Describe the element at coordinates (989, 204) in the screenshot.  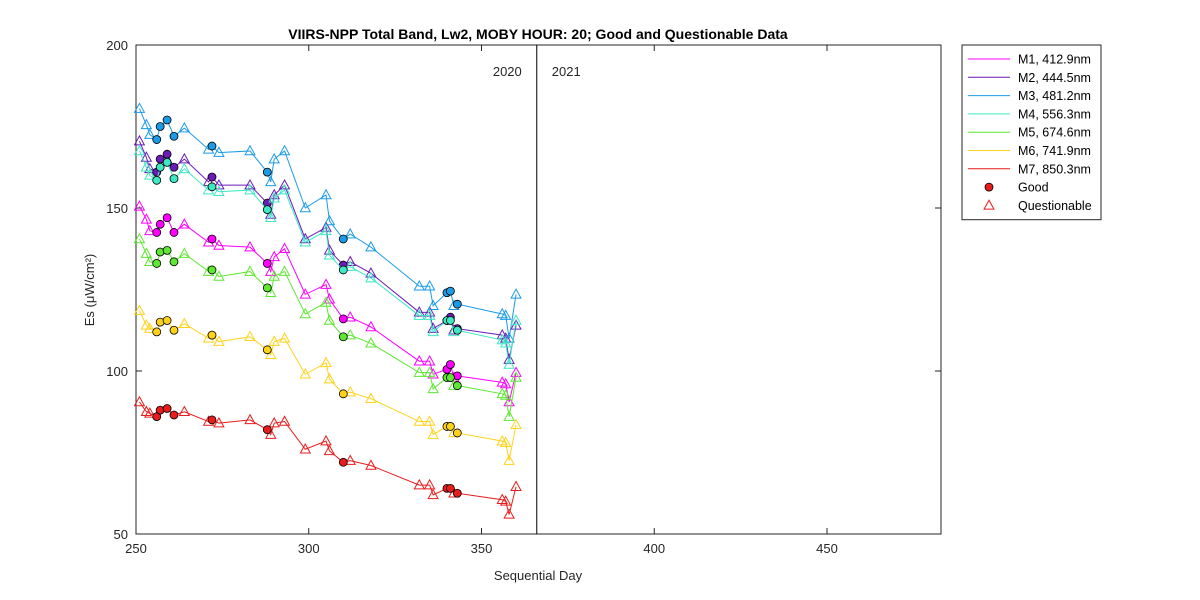
I see `legend-questionable-marker` at that location.